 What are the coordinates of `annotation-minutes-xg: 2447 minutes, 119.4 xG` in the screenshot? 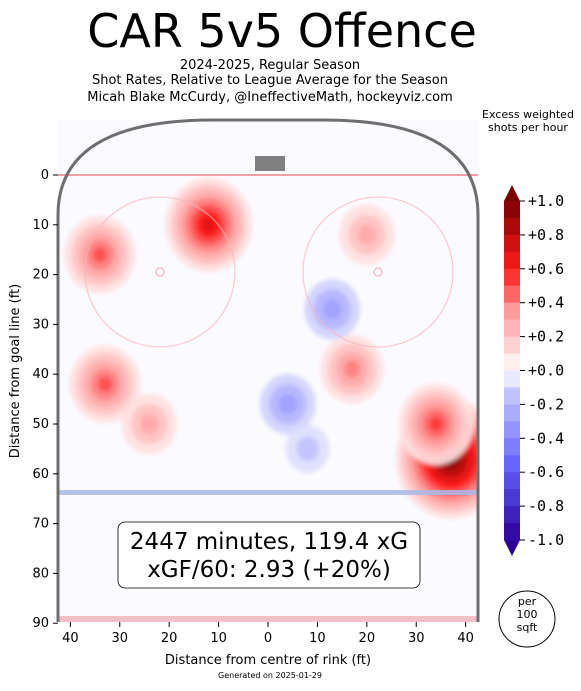 It's located at (269, 542).